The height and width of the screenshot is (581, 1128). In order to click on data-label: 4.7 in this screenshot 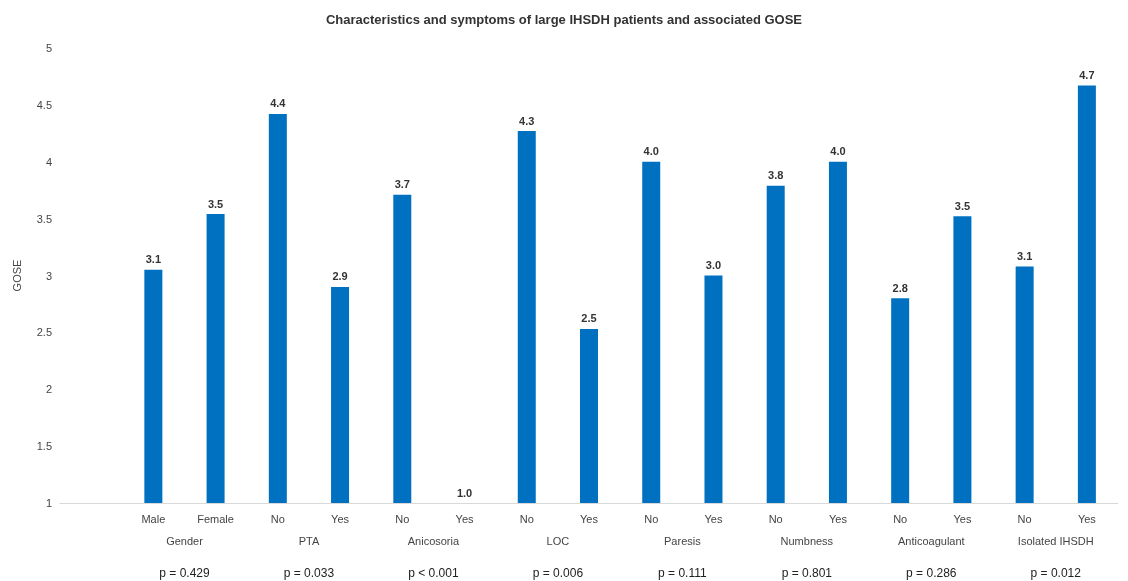, I will do `click(1087, 75)`.